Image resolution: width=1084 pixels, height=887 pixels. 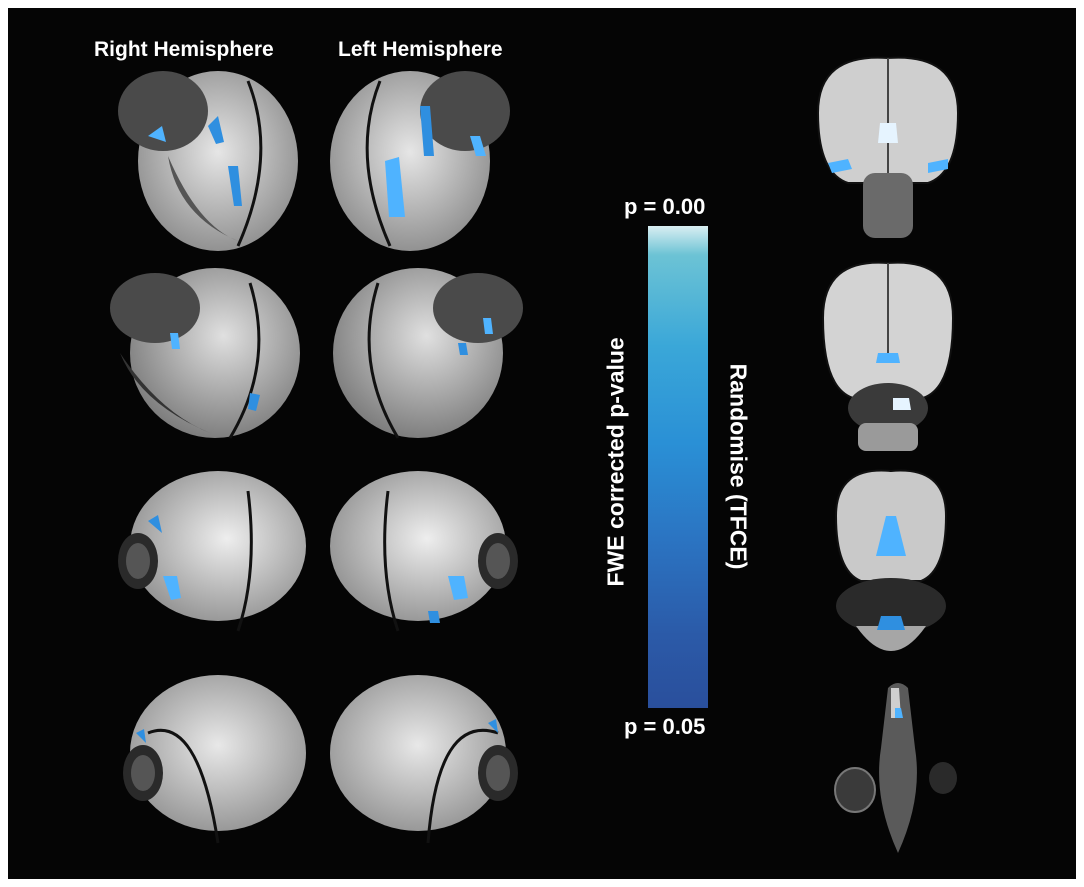 What do you see at coordinates (665, 206) in the screenshot?
I see `colorbar-top-label: p = 0.00` at bounding box center [665, 206].